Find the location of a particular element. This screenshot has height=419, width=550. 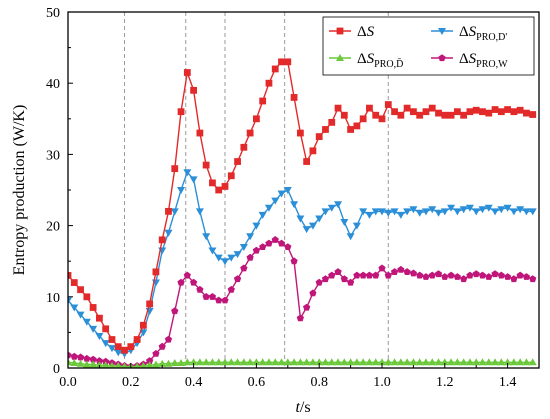

y-tick-label: 30 is located at coordinates (53, 155).